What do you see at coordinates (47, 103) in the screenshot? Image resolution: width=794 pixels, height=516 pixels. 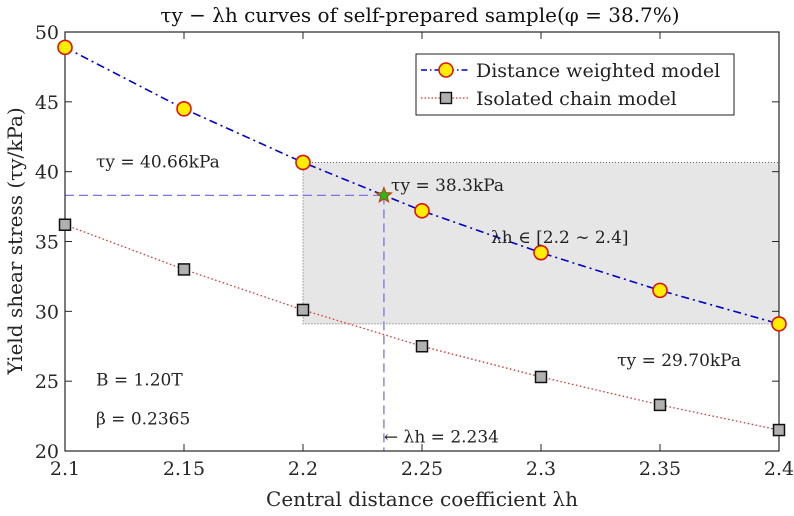 I see `y-tick-label: 45` at bounding box center [47, 103].